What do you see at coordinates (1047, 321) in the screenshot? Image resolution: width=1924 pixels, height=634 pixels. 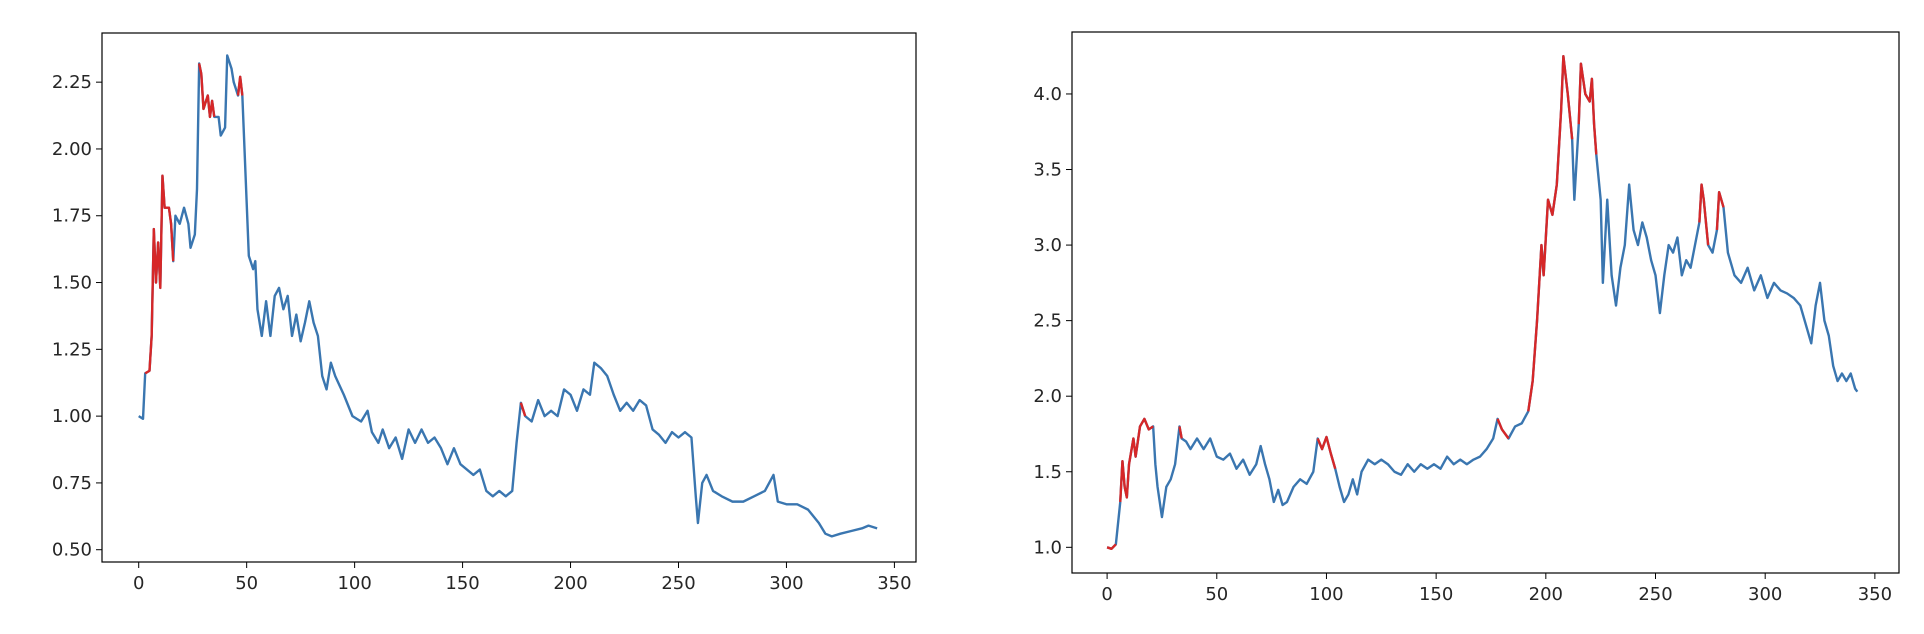 I see `y-tick-label: 2.5` at bounding box center [1047, 321].